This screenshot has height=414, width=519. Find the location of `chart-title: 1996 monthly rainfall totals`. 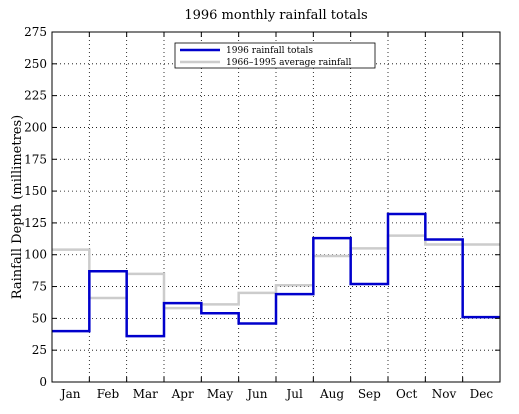

chart-title: 1996 monthly rainfall totals is located at coordinates (275, 15).